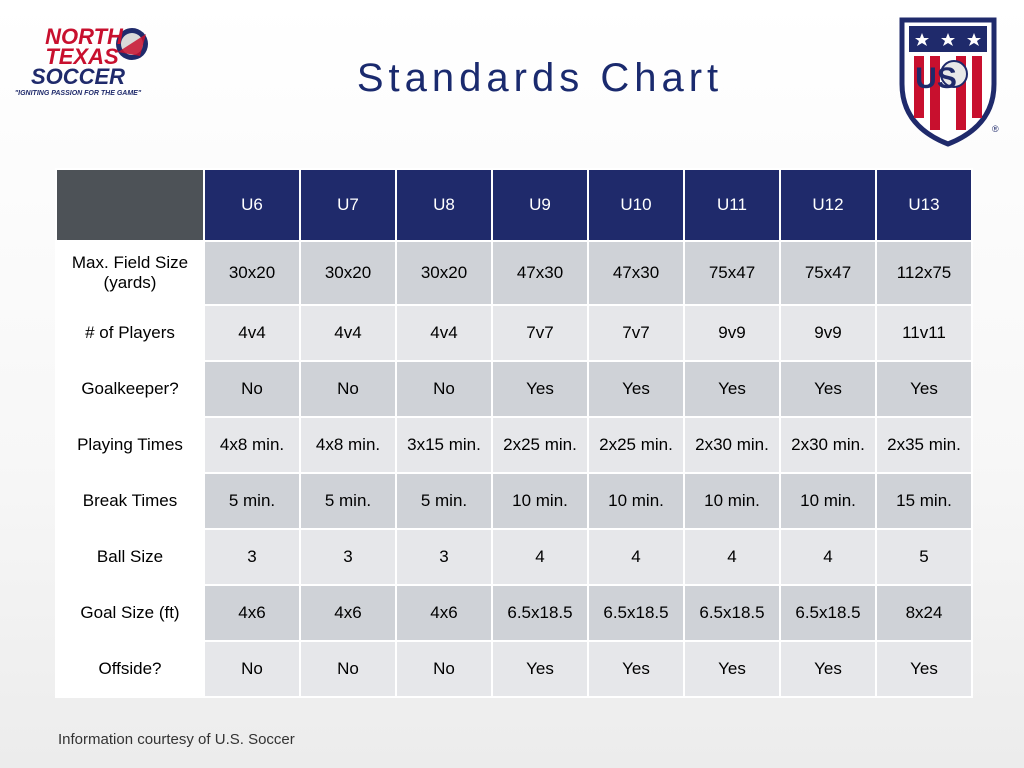 The height and width of the screenshot is (768, 1024). What do you see at coordinates (444, 205) in the screenshot?
I see `column-header: U8` at bounding box center [444, 205].